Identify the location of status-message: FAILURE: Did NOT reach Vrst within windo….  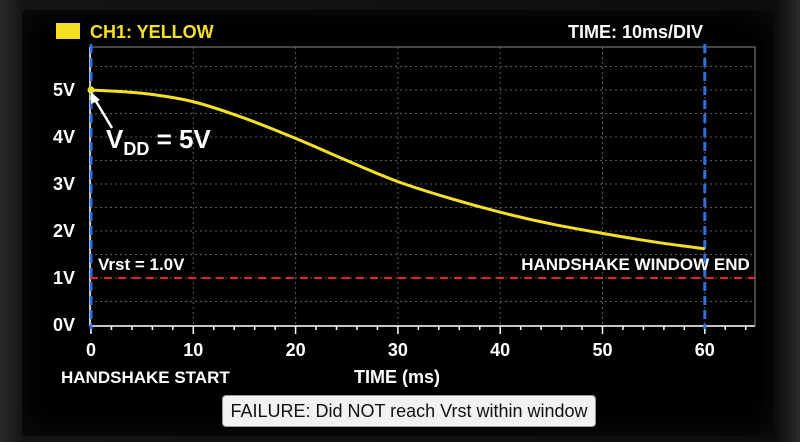
(409, 411).